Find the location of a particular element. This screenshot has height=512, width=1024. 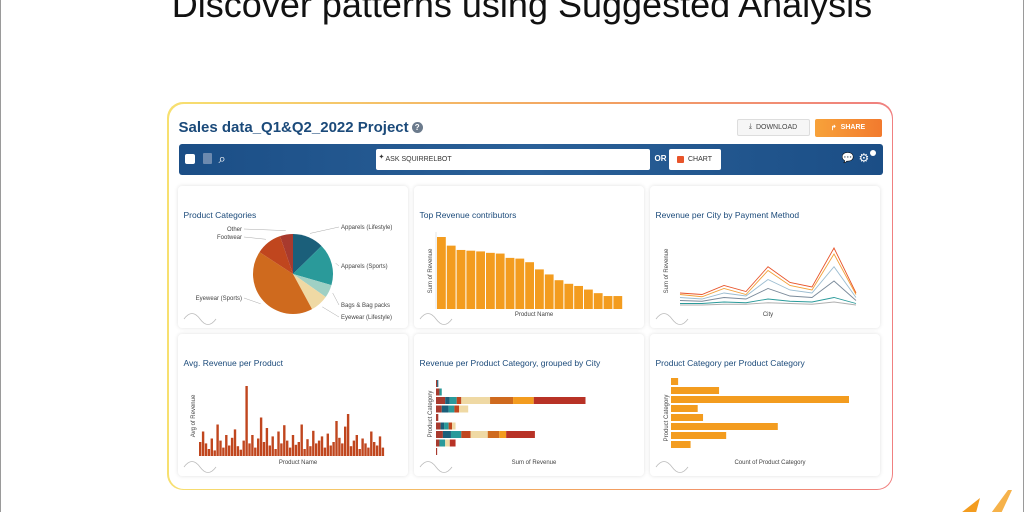

checkbox-icon is located at coordinates (189, 158).